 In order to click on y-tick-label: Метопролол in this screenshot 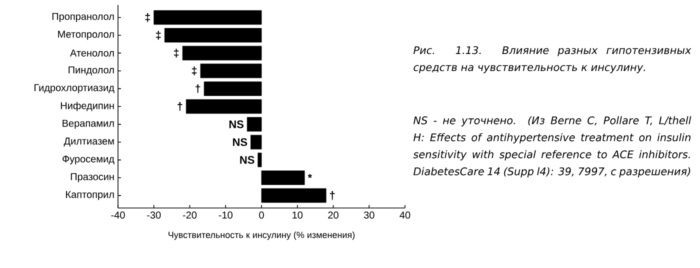, I will do `click(86, 35)`.